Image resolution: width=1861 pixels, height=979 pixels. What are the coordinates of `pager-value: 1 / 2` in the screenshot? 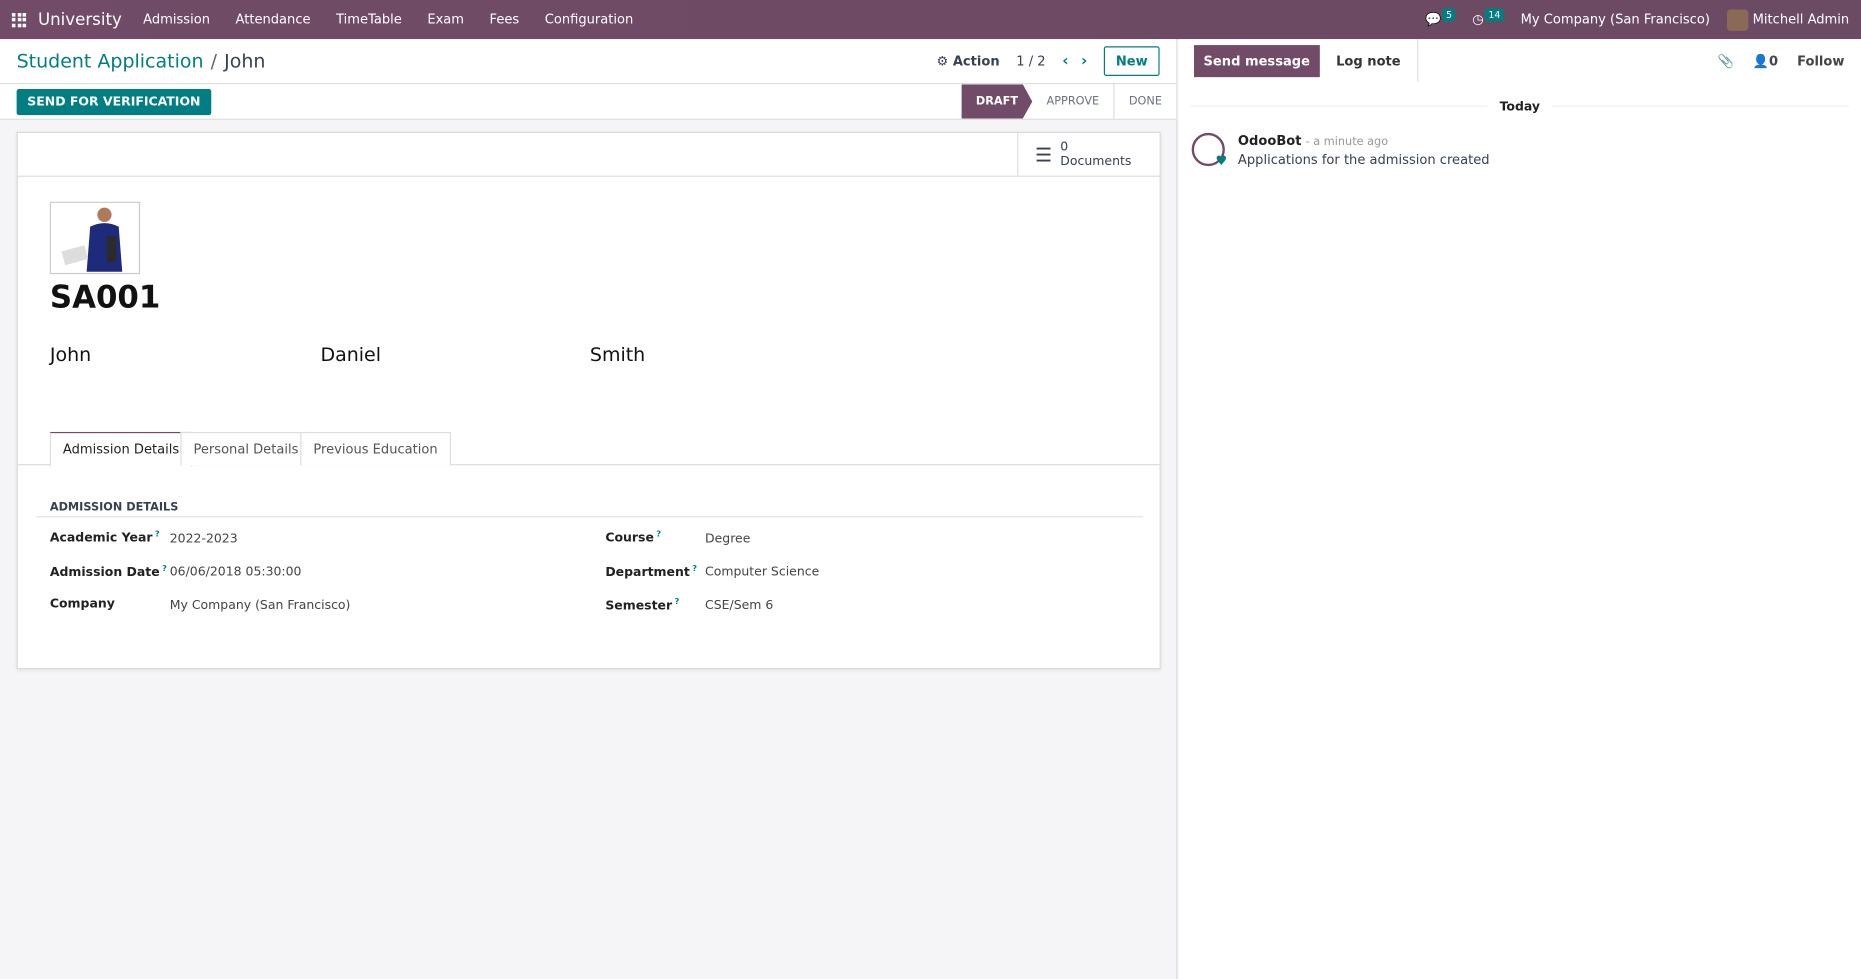 It's located at (1031, 61).